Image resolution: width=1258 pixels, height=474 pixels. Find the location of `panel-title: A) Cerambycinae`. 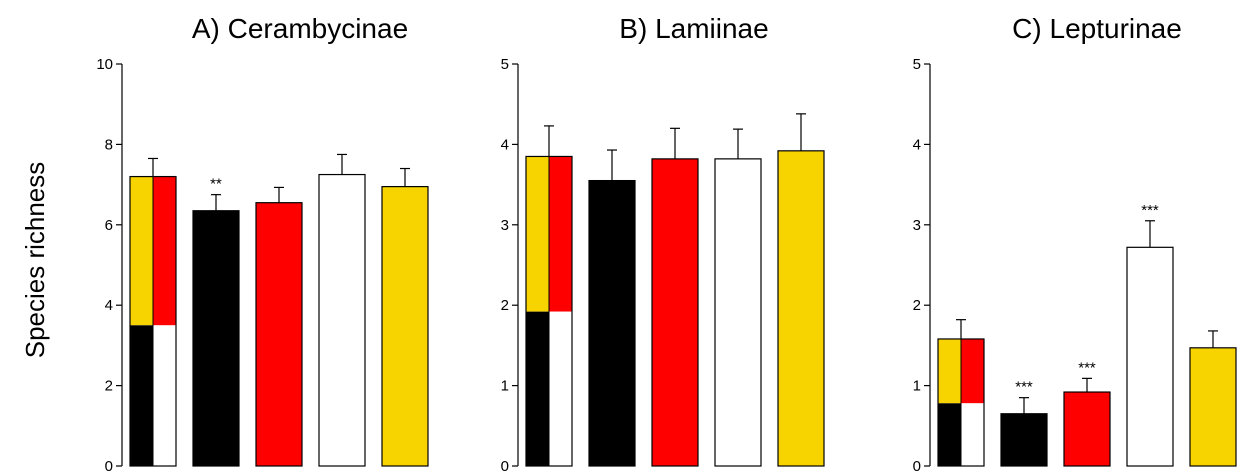

panel-title: A) Cerambycinae is located at coordinates (300, 28).